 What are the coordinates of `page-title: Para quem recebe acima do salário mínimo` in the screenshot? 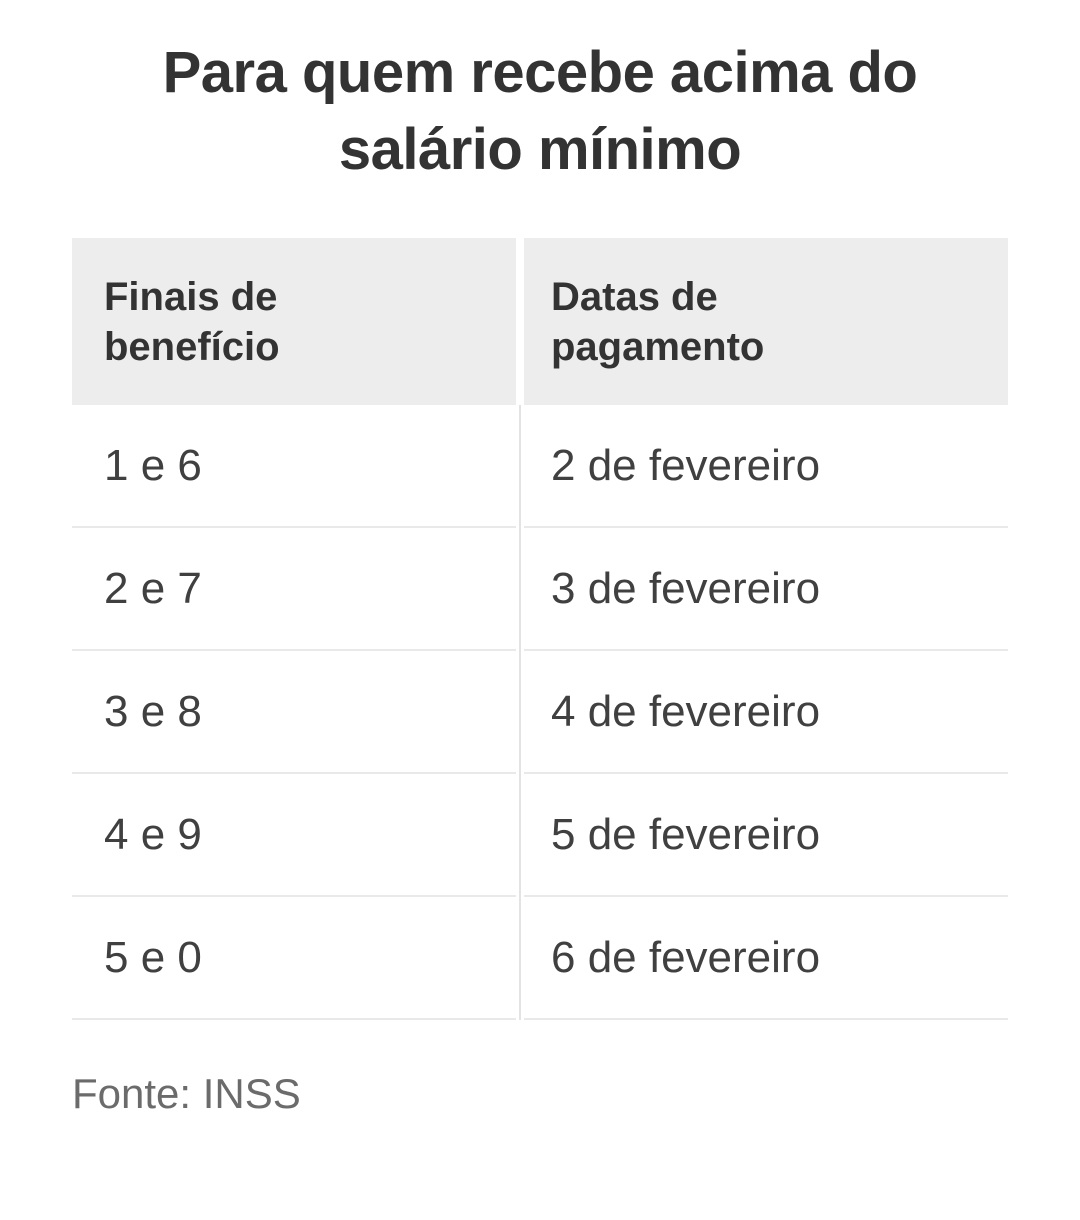 It's located at (540, 111).